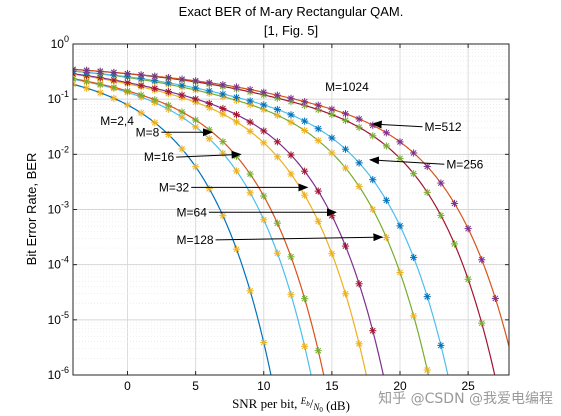 This screenshot has width=561, height=416. What do you see at coordinates (58, 97) in the screenshot?
I see `y-tick-label: 10⁻¹` at bounding box center [58, 97].